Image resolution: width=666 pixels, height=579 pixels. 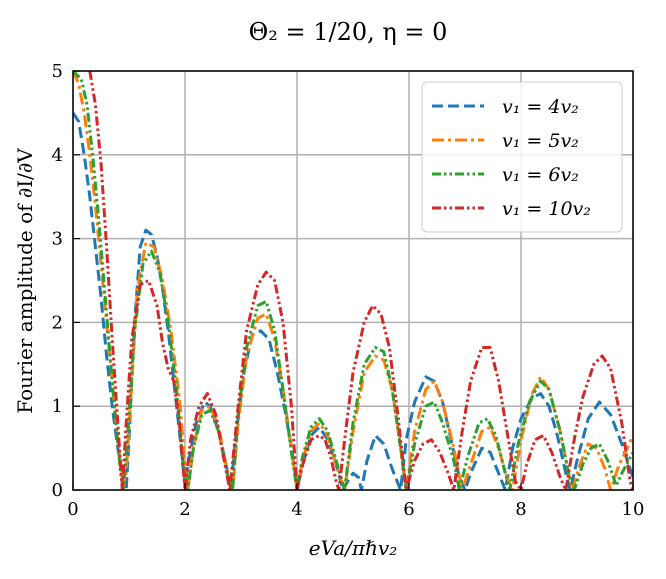 I want to click on legend-label: v₁ = 5v₂, so click(x=540, y=141).